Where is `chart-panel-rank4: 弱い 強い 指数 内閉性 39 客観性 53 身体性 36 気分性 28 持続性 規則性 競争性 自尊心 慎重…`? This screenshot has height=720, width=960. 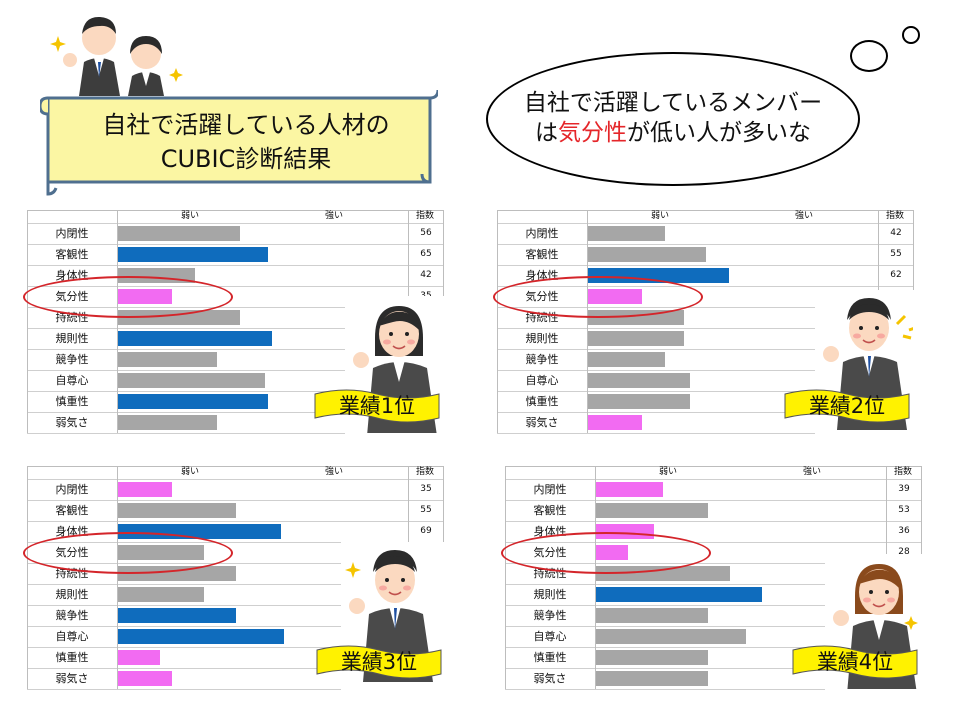
chart-panel-rank4: 弱い 強い 指数 内閉性 39 客観性 53 身体性 36 気分性 28 持続性 規則性 競争性 自尊心 慎重… is located at coordinates (711, 578).